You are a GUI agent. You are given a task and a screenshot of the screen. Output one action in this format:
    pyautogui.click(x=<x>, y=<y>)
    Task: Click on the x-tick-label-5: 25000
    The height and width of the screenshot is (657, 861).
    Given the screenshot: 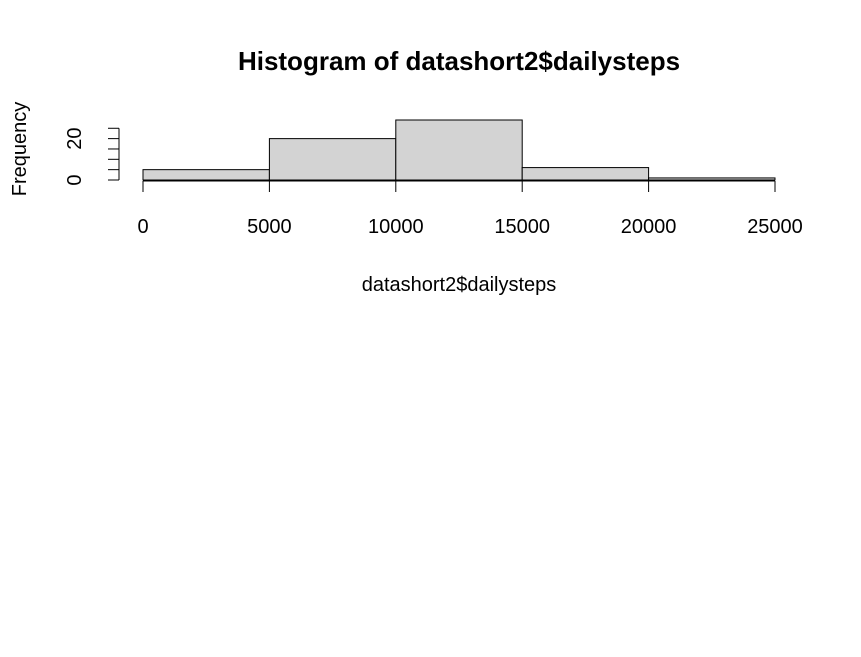 What is the action you would take?
    pyautogui.click(x=775, y=227)
    